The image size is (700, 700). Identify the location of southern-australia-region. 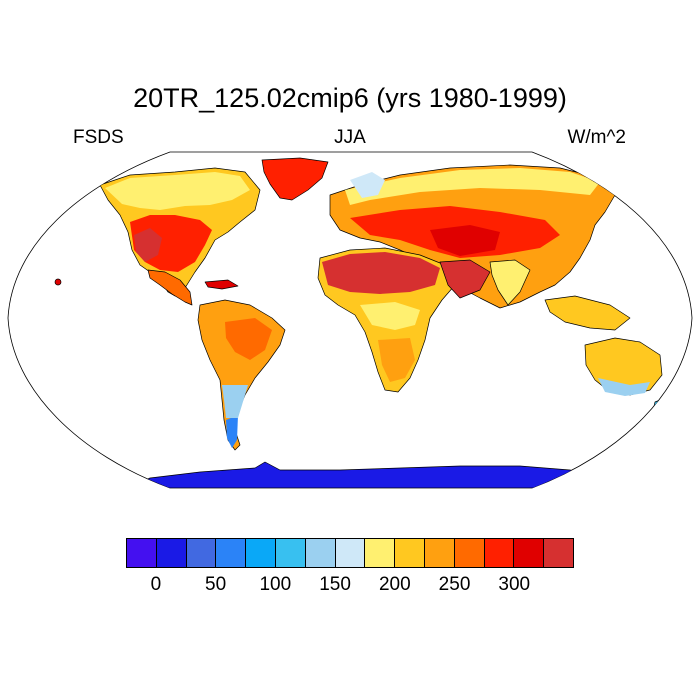
(624, 387).